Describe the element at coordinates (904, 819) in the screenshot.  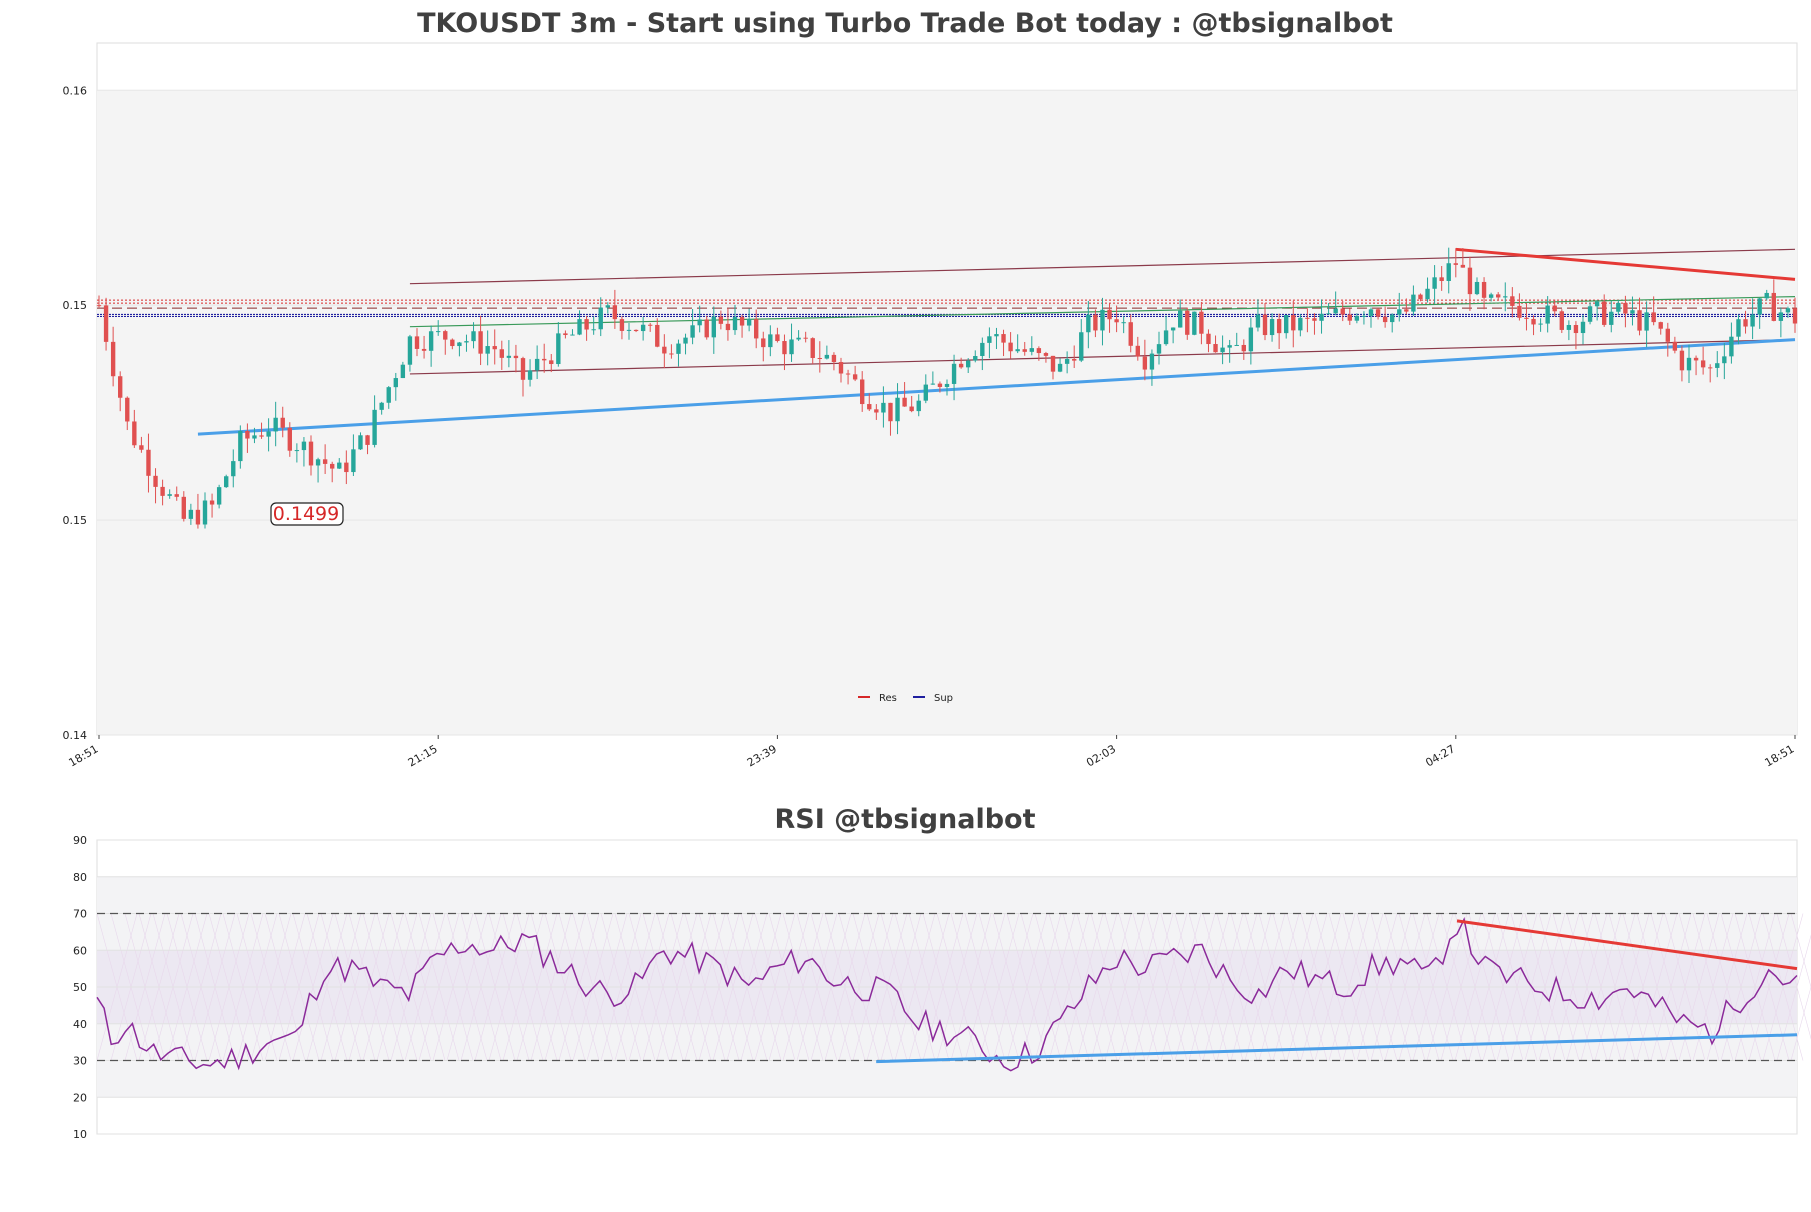
I see `rsi-chart-title: RSI @tbsignalbot` at that location.